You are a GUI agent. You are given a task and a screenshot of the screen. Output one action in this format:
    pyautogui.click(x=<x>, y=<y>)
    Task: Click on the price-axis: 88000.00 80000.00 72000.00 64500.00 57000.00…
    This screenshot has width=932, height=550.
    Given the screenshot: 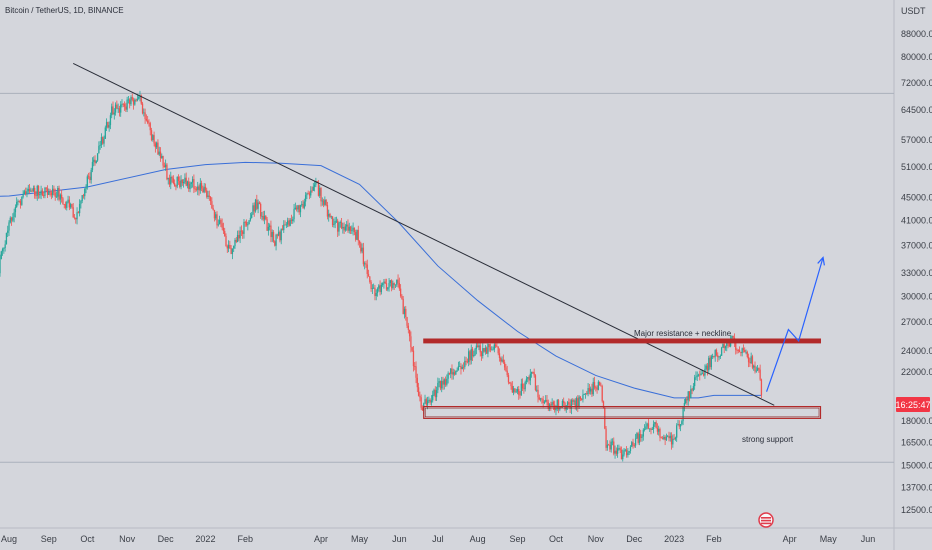 What is the action you would take?
    pyautogui.click(x=916, y=272)
    